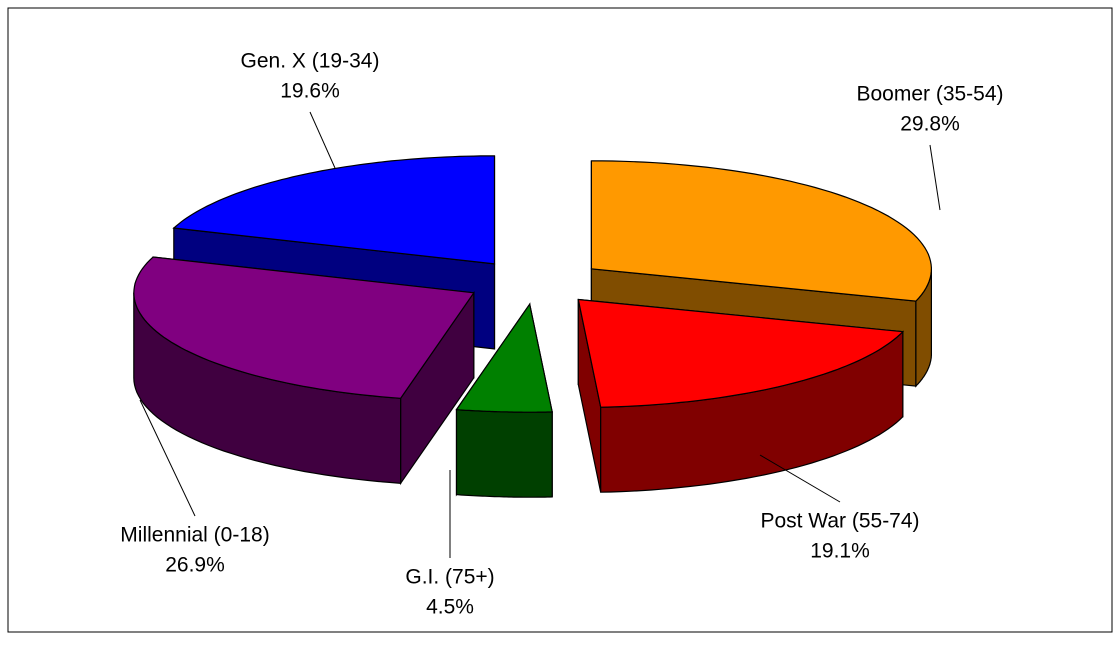 This screenshot has height=645, width=1120. What do you see at coordinates (839, 521) in the screenshot?
I see `slice-label: Post War (55-74)` at bounding box center [839, 521].